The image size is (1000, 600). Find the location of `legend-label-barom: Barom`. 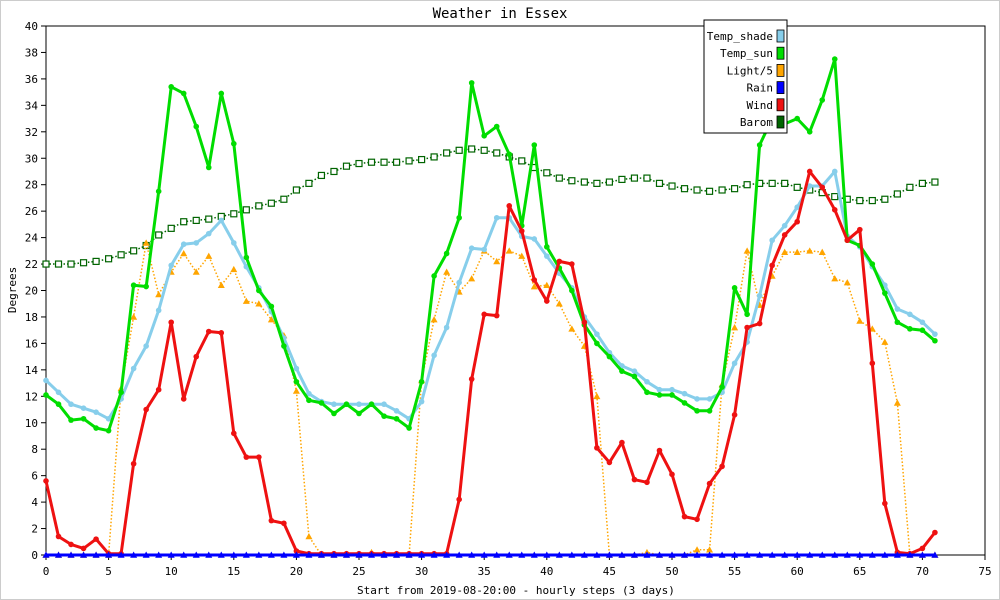

legend-label-barom: Barom is located at coordinates (756, 122).